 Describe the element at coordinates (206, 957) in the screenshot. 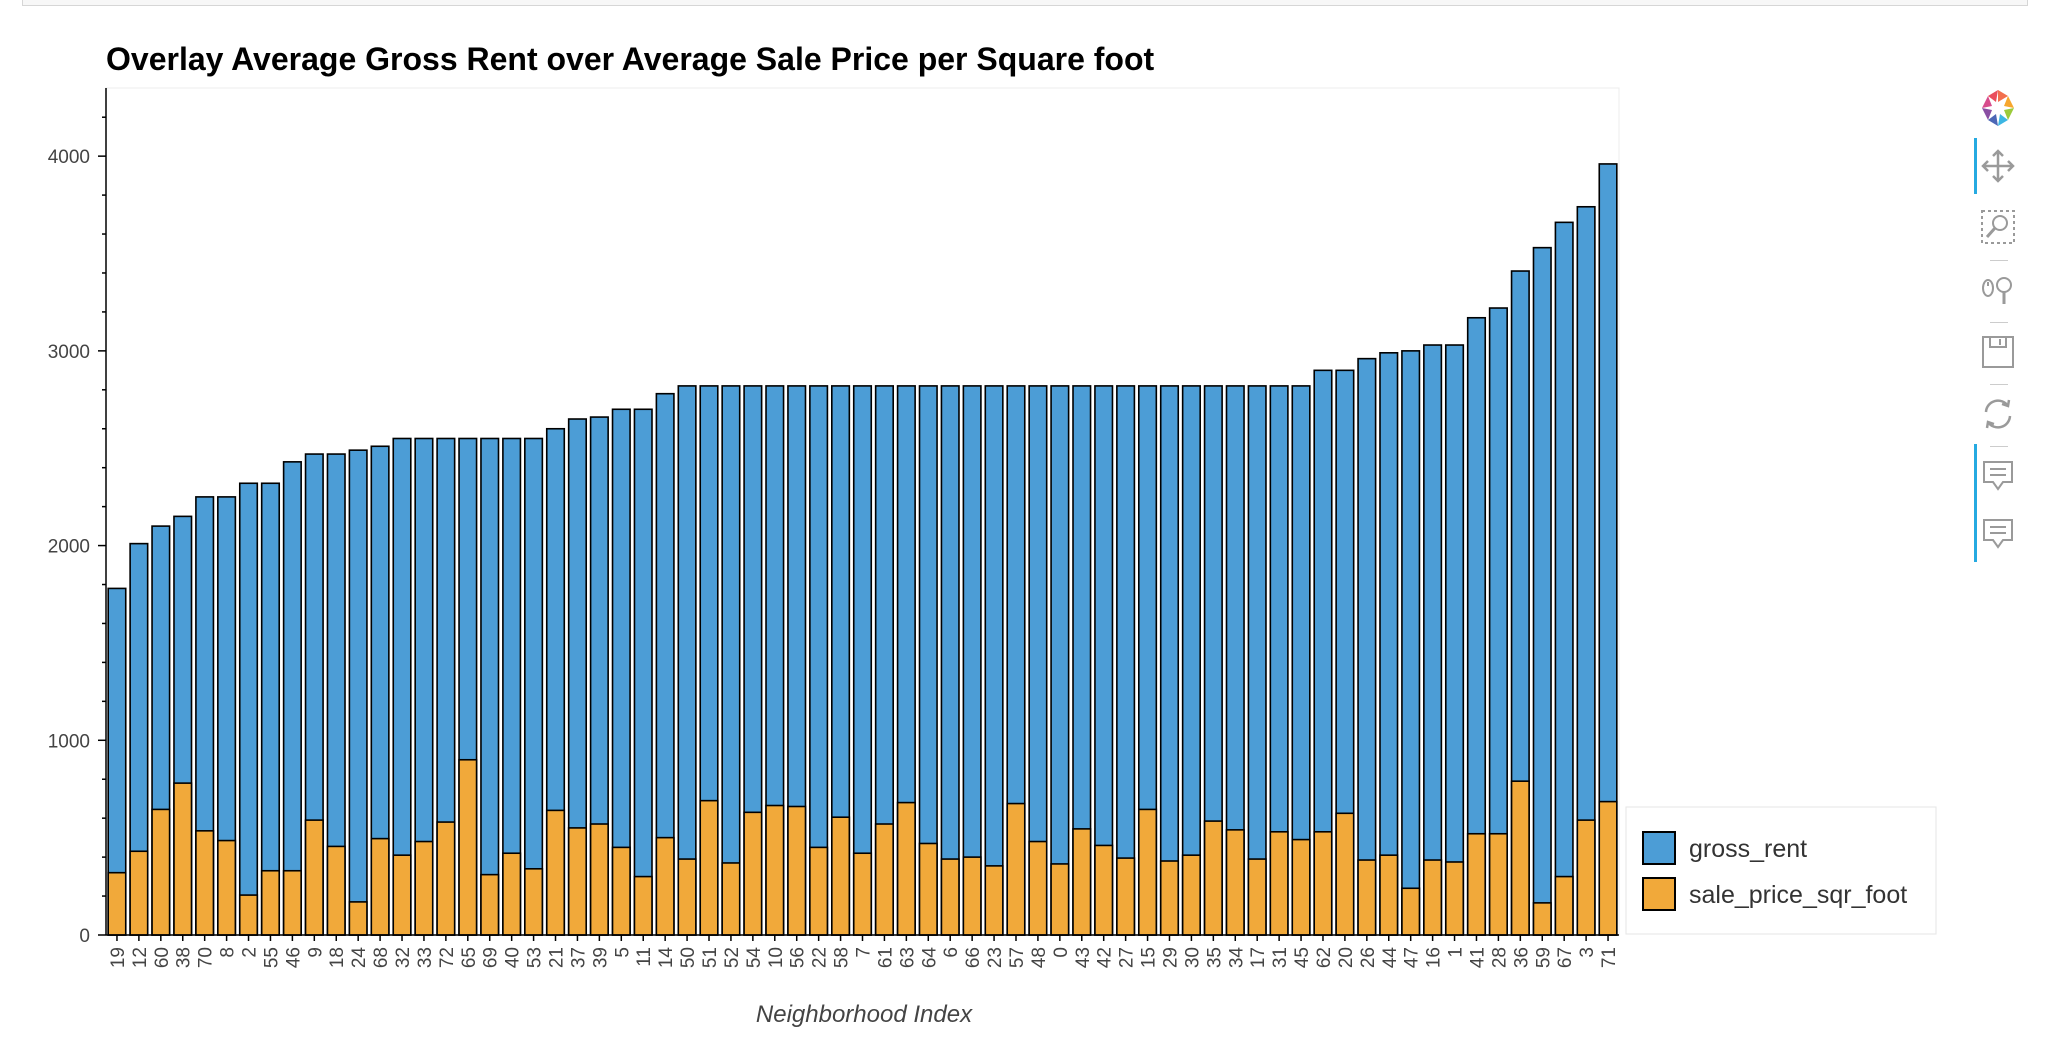

I see `x-tick-label: 70` at that location.